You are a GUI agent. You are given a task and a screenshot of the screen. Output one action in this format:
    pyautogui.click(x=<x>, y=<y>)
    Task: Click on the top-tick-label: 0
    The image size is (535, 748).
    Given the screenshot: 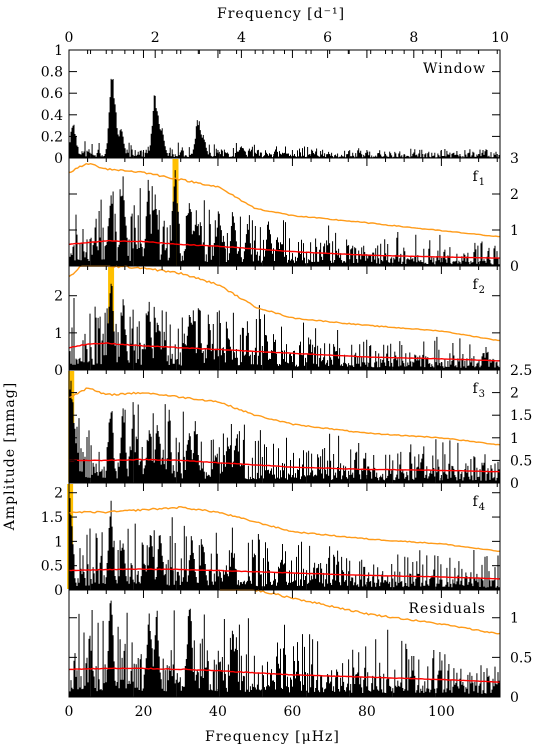 What is the action you would take?
    pyautogui.click(x=69, y=38)
    